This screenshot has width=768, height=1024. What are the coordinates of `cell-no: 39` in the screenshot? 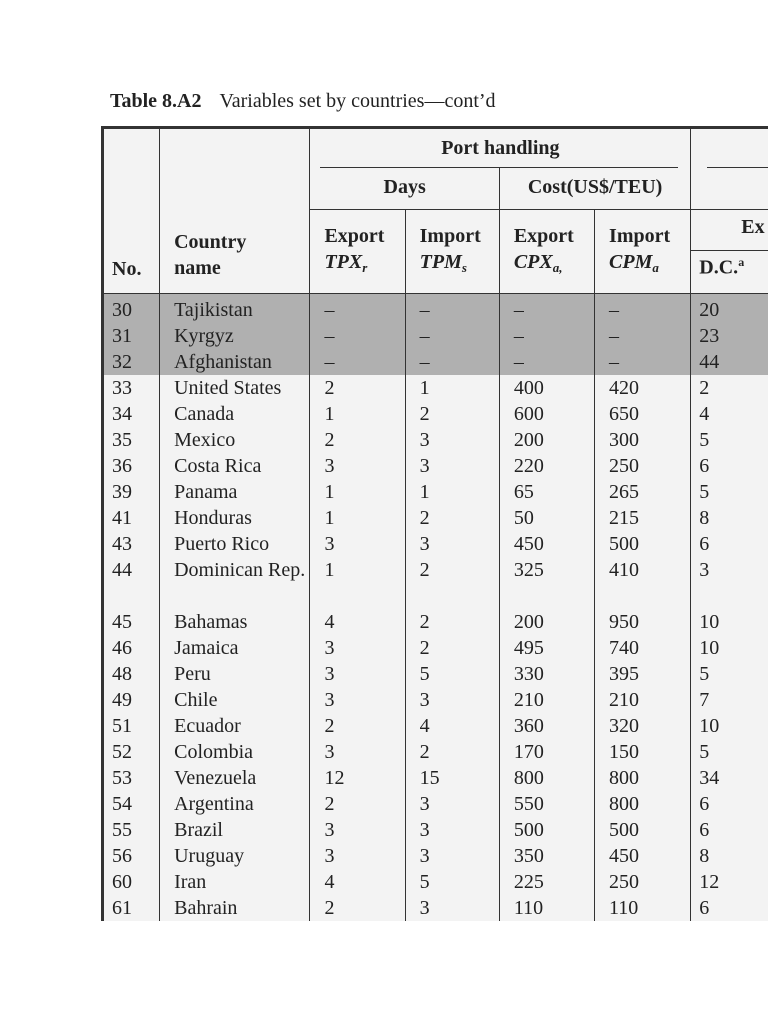 It's located at (131, 492).